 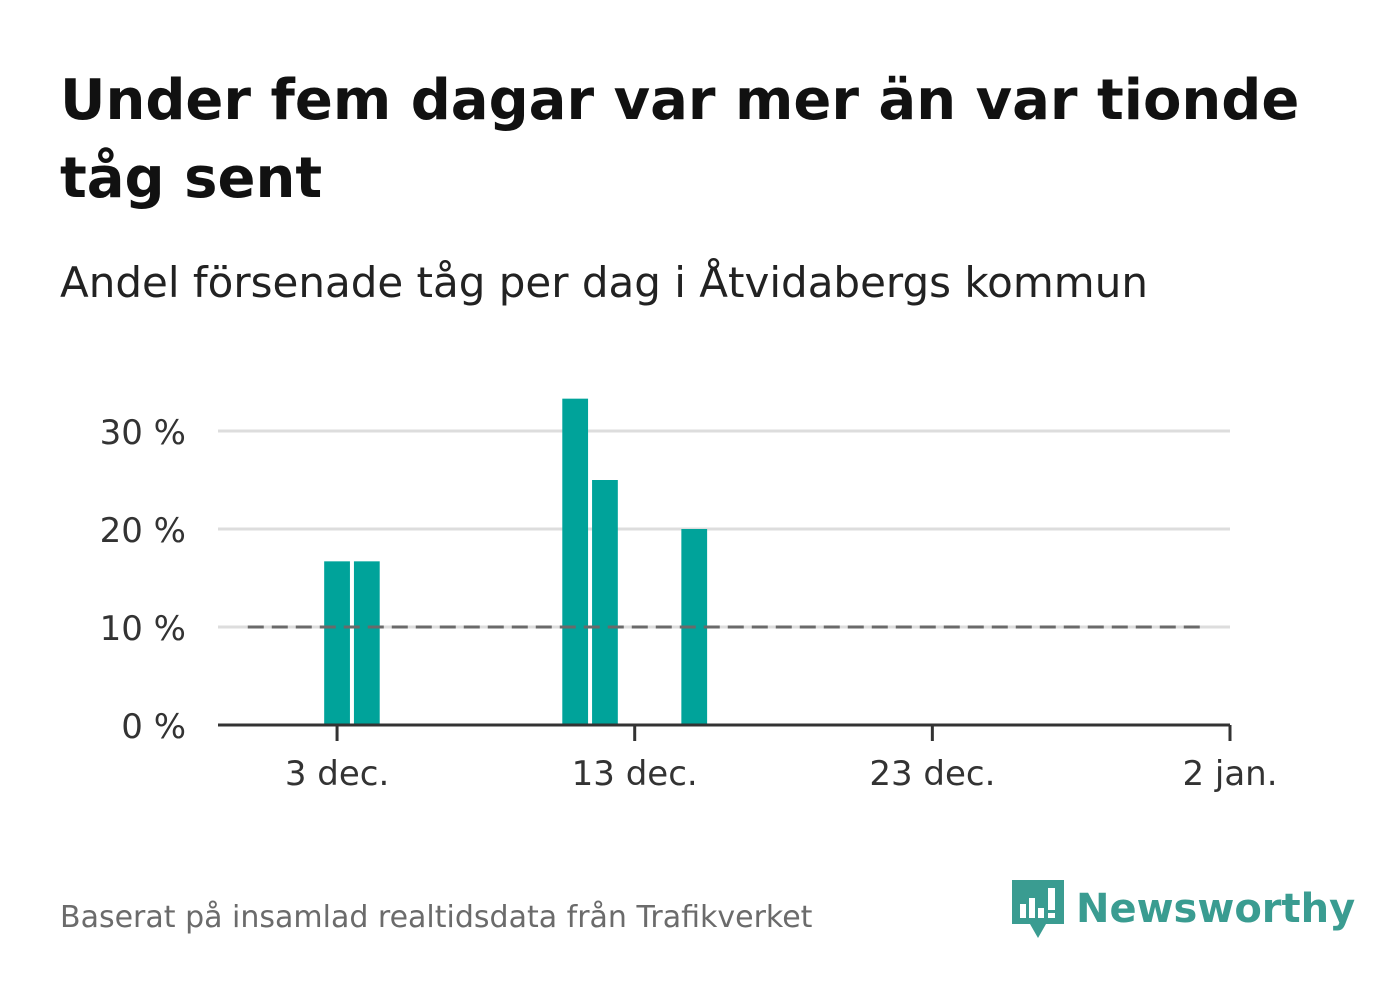 What do you see at coordinates (153, 727) in the screenshot?
I see `y-tick-label: 0 %` at bounding box center [153, 727].